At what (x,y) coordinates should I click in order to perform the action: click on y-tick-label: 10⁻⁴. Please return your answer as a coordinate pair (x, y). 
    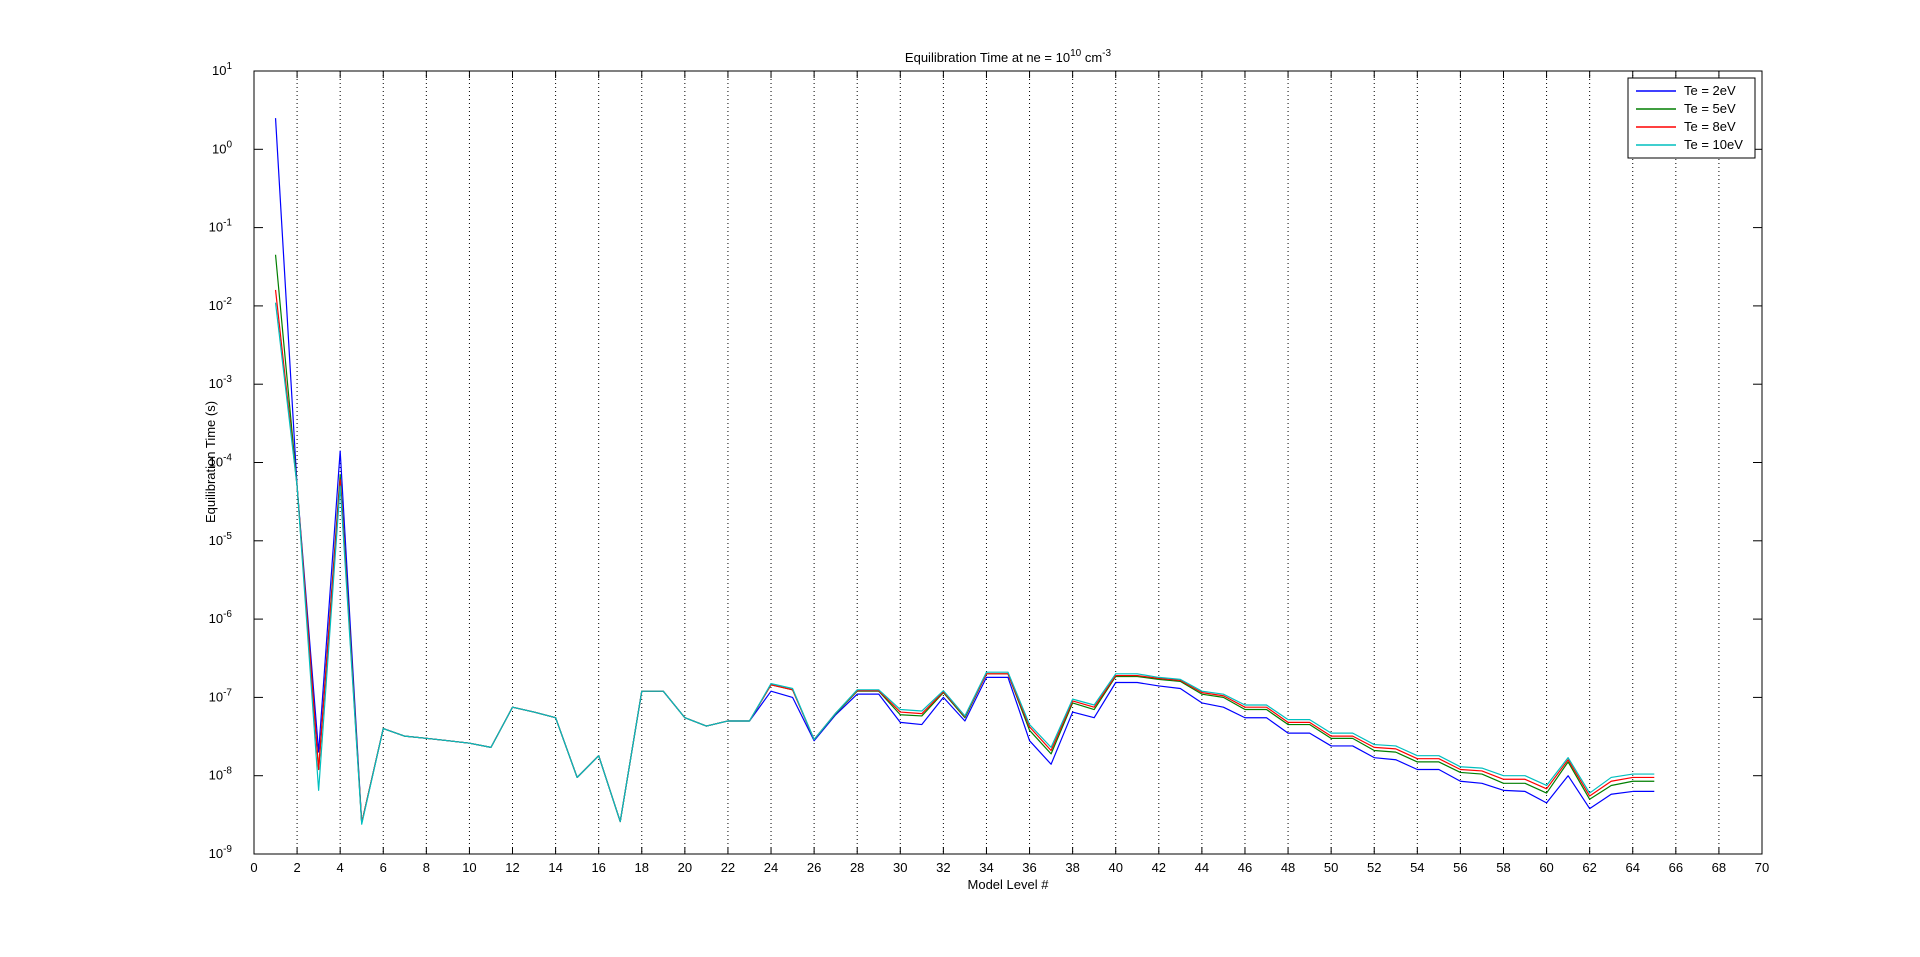
    Looking at the image, I should click on (221, 461).